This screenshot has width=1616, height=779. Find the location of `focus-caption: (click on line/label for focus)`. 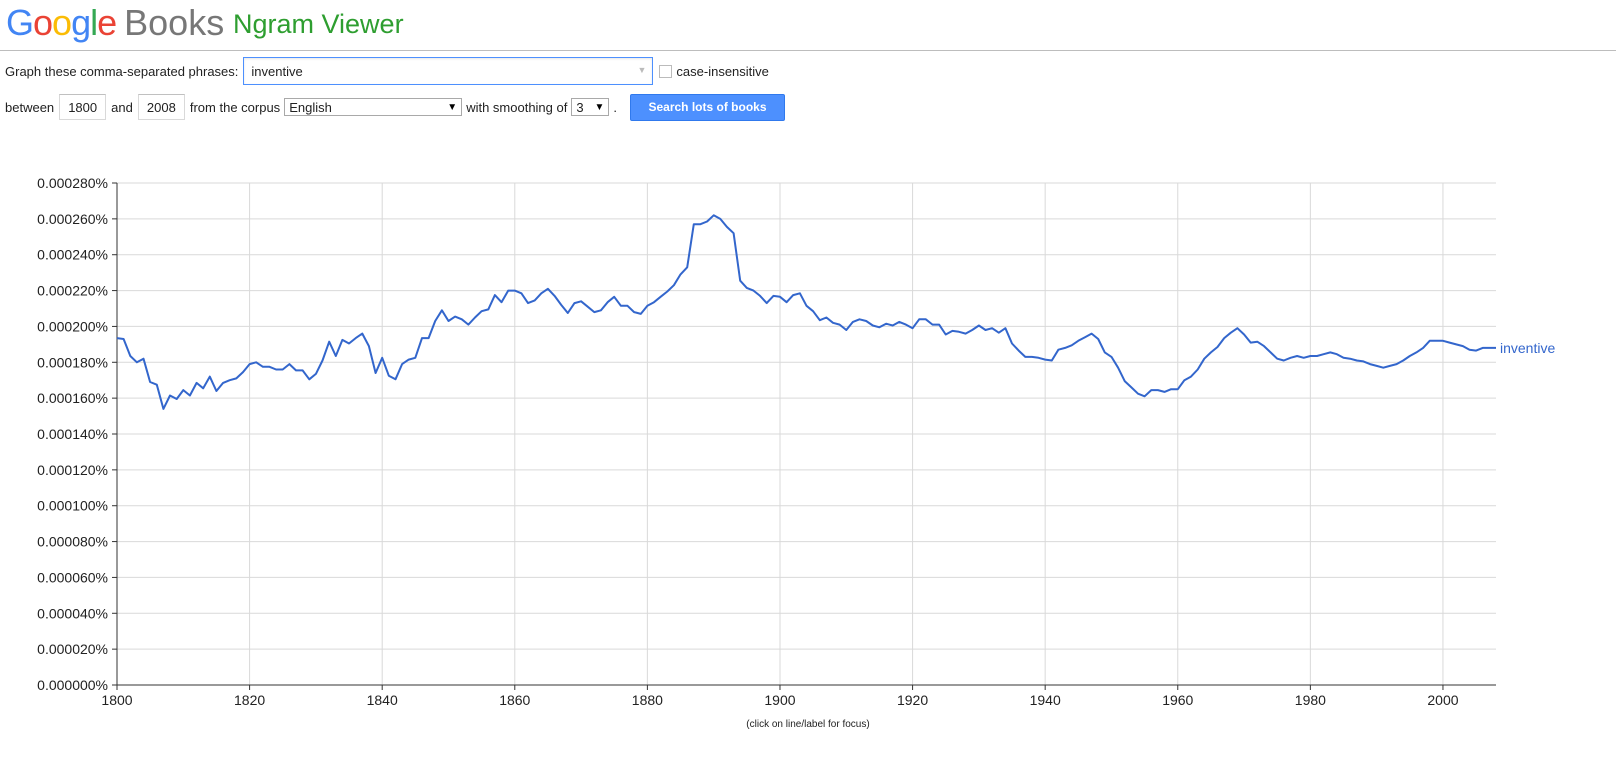

focus-caption: (click on line/label for focus) is located at coordinates (808, 724).